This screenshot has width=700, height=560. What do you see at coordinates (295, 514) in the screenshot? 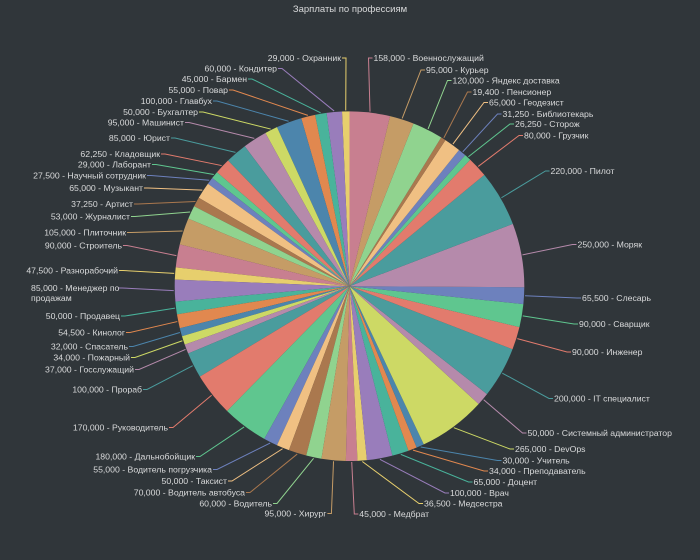
I see `svg-text: 95,000 - Хирург` at bounding box center [295, 514].